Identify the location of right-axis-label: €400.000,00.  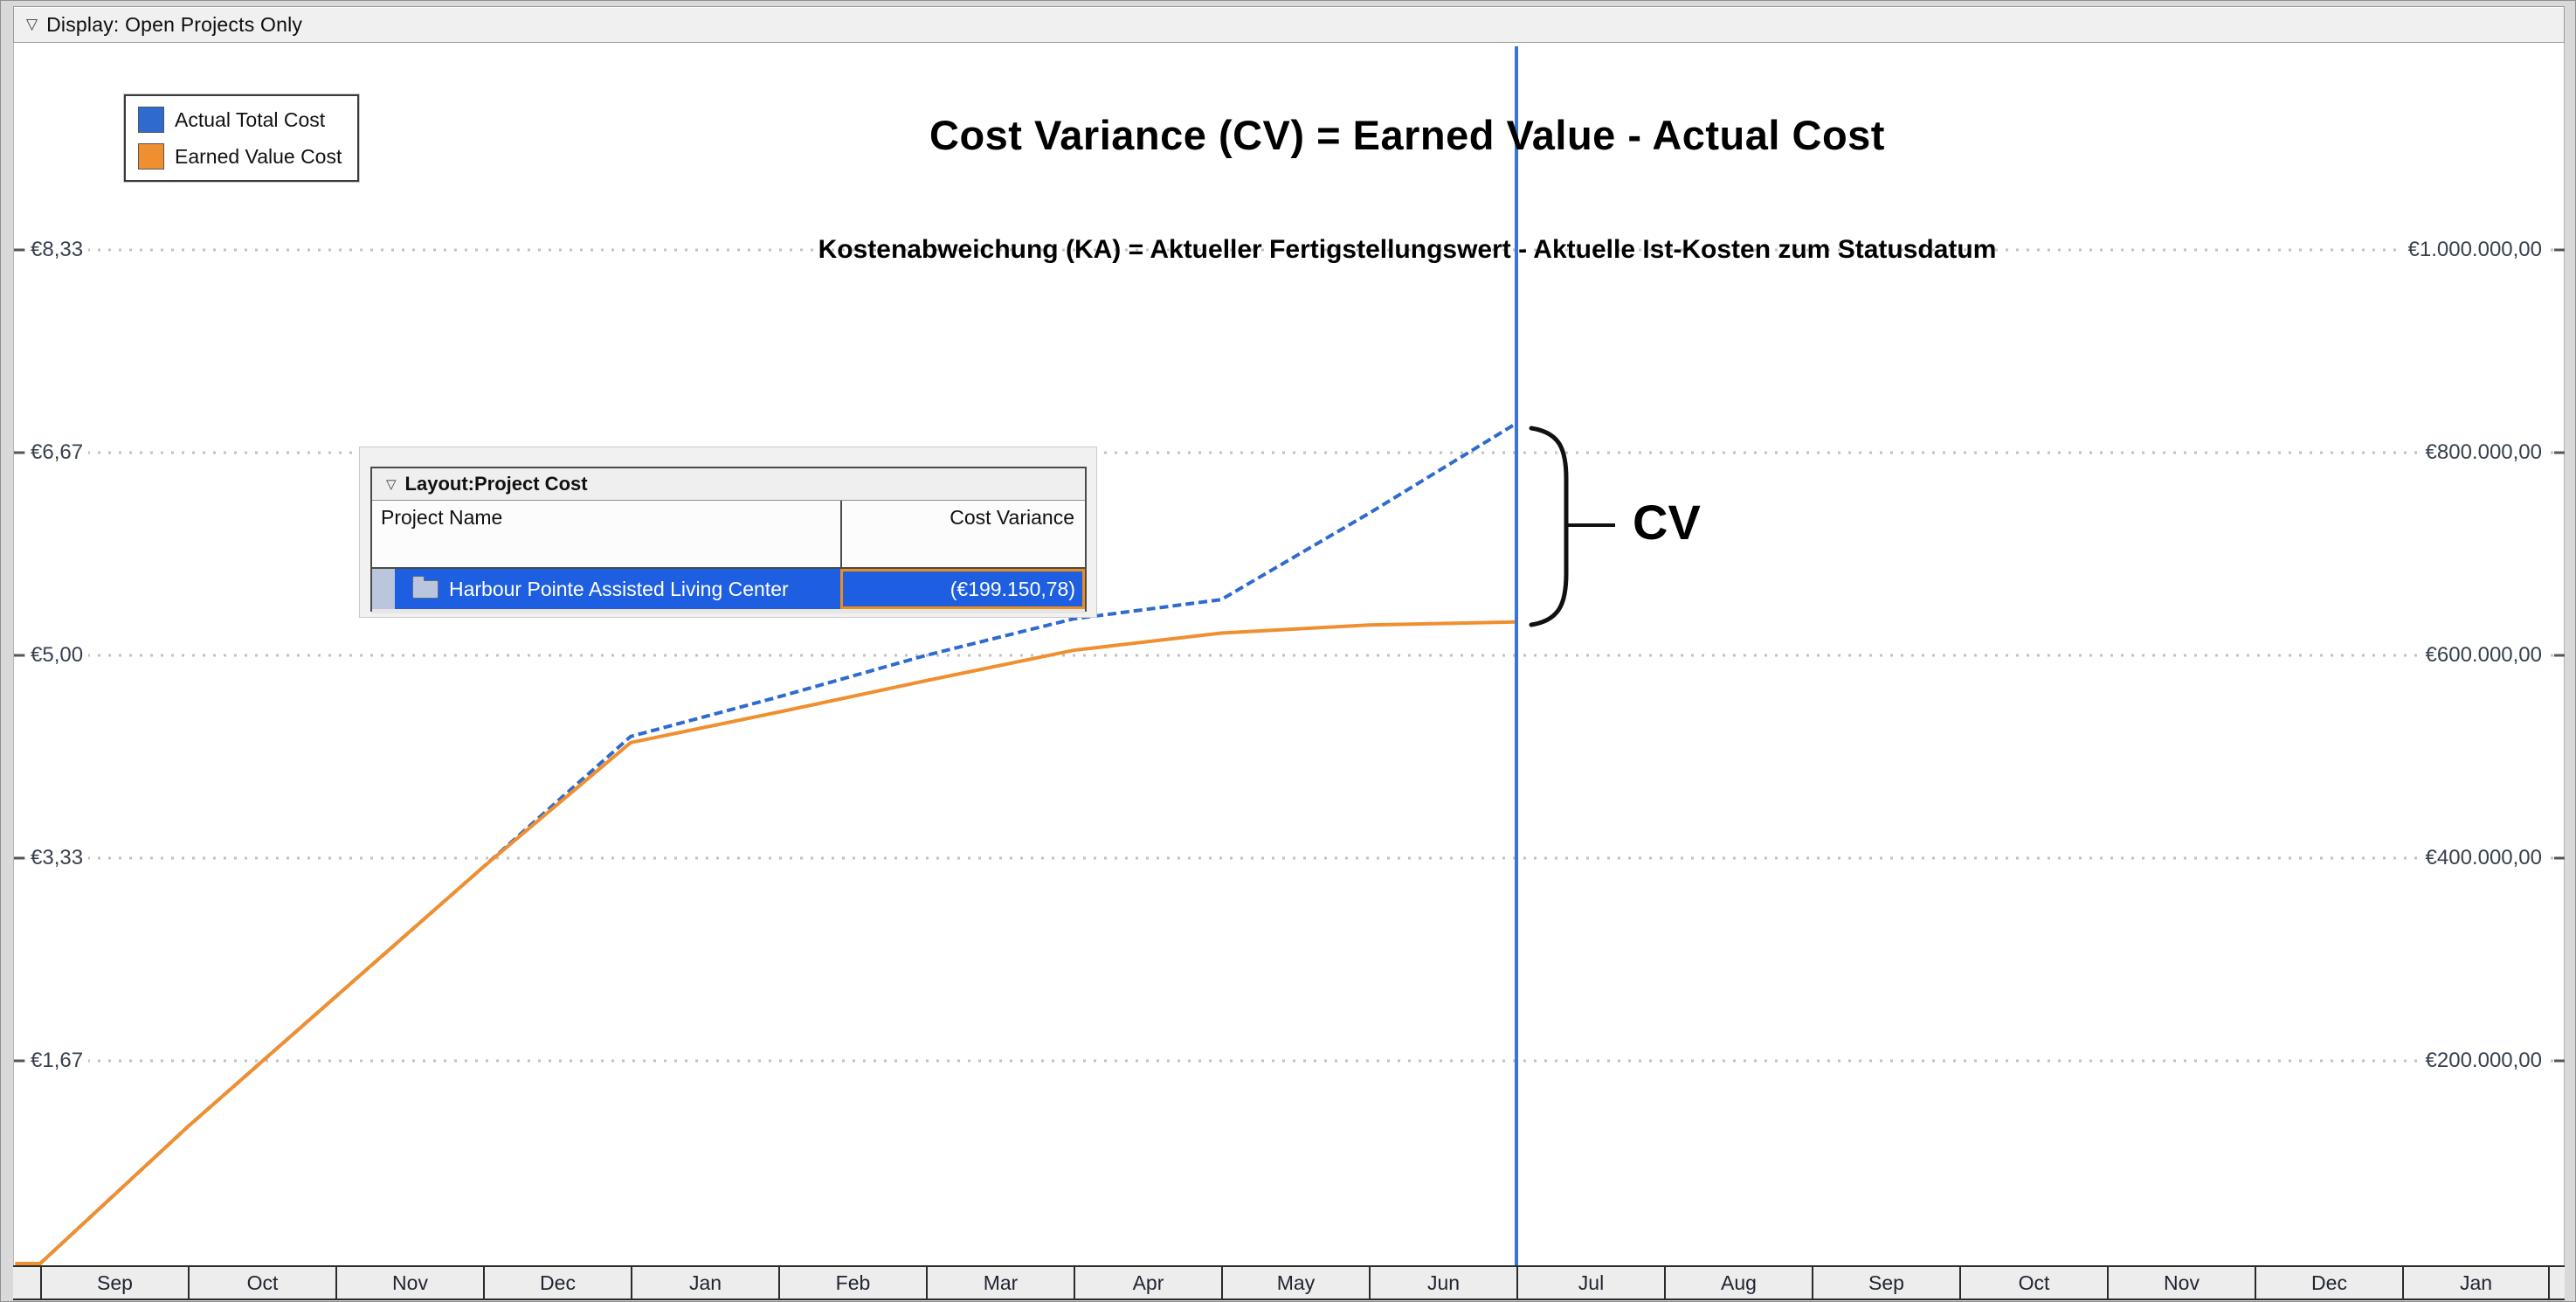
(2483, 858).